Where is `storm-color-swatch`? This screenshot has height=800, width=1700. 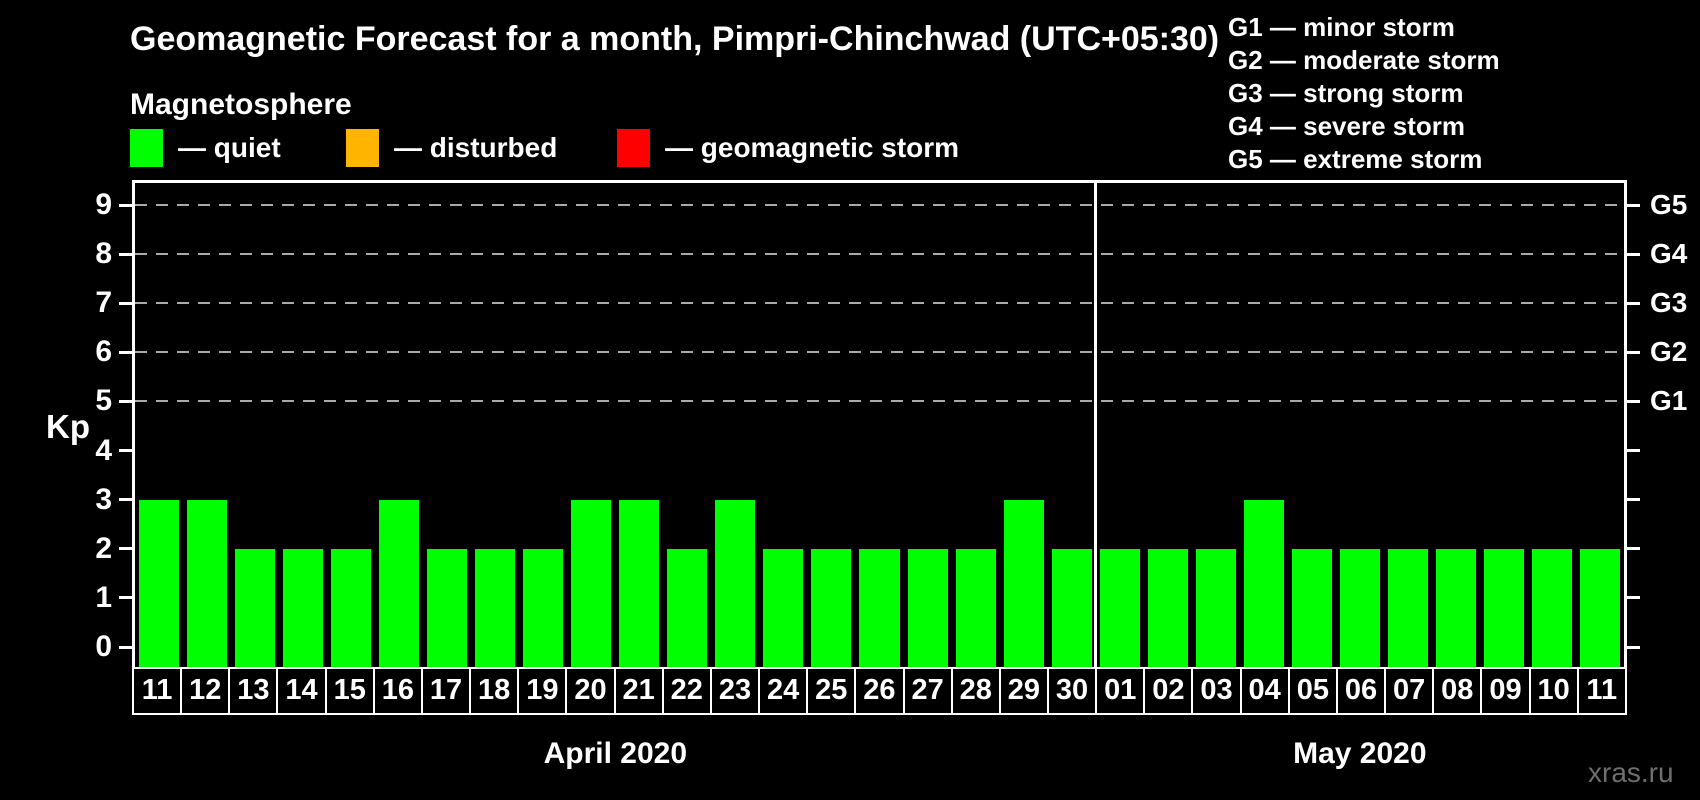
storm-color-swatch is located at coordinates (633, 148).